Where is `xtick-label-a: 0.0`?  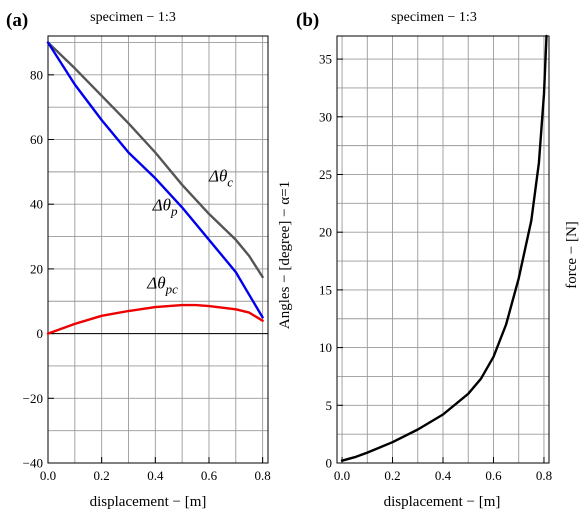
xtick-label-a: 0.0 is located at coordinates (48, 475).